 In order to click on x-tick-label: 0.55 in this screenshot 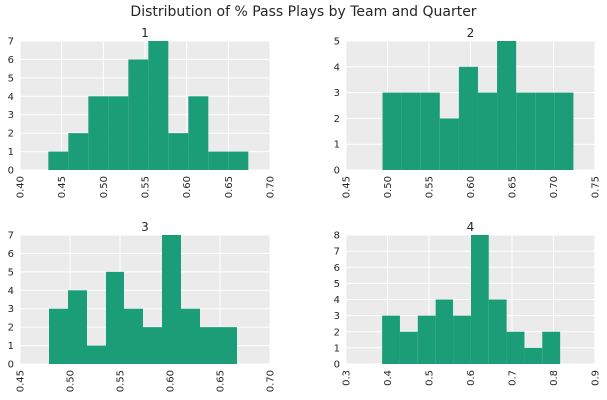, I will do `click(121, 381)`.